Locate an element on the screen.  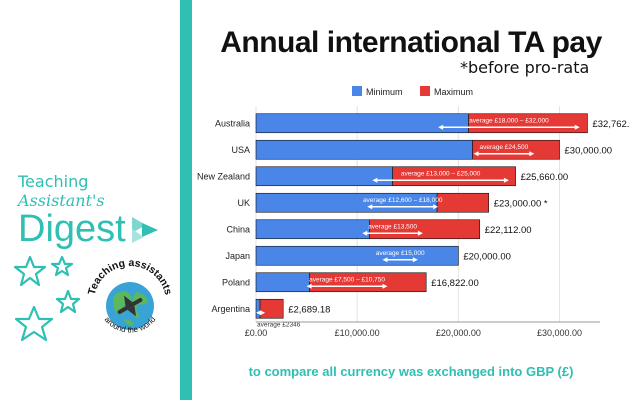
average-annotation-3: average £12,600 – £18,000 is located at coordinates (403, 200).